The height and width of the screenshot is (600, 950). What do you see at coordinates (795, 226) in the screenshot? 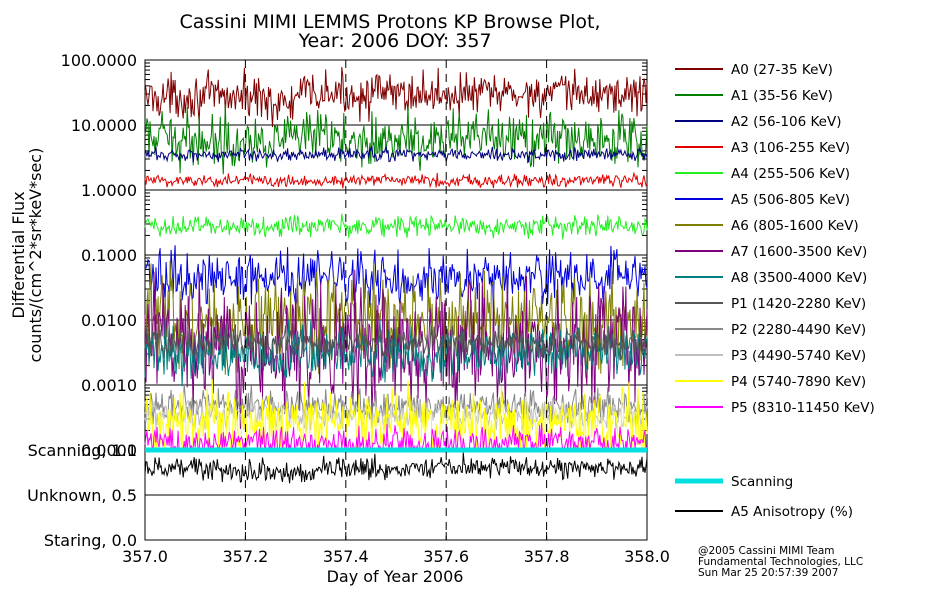
I see `legend-label-a6-805-1600-kev: A6 (805-1600 KeV)` at bounding box center [795, 226].